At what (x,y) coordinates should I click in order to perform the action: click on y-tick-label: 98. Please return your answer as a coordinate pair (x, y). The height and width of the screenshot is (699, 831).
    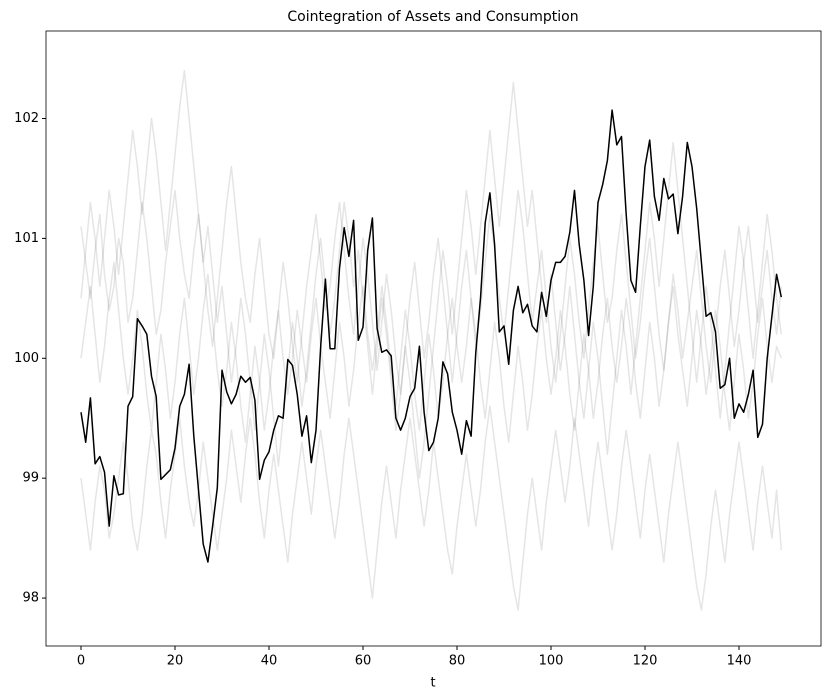
    Looking at the image, I should click on (30, 598).